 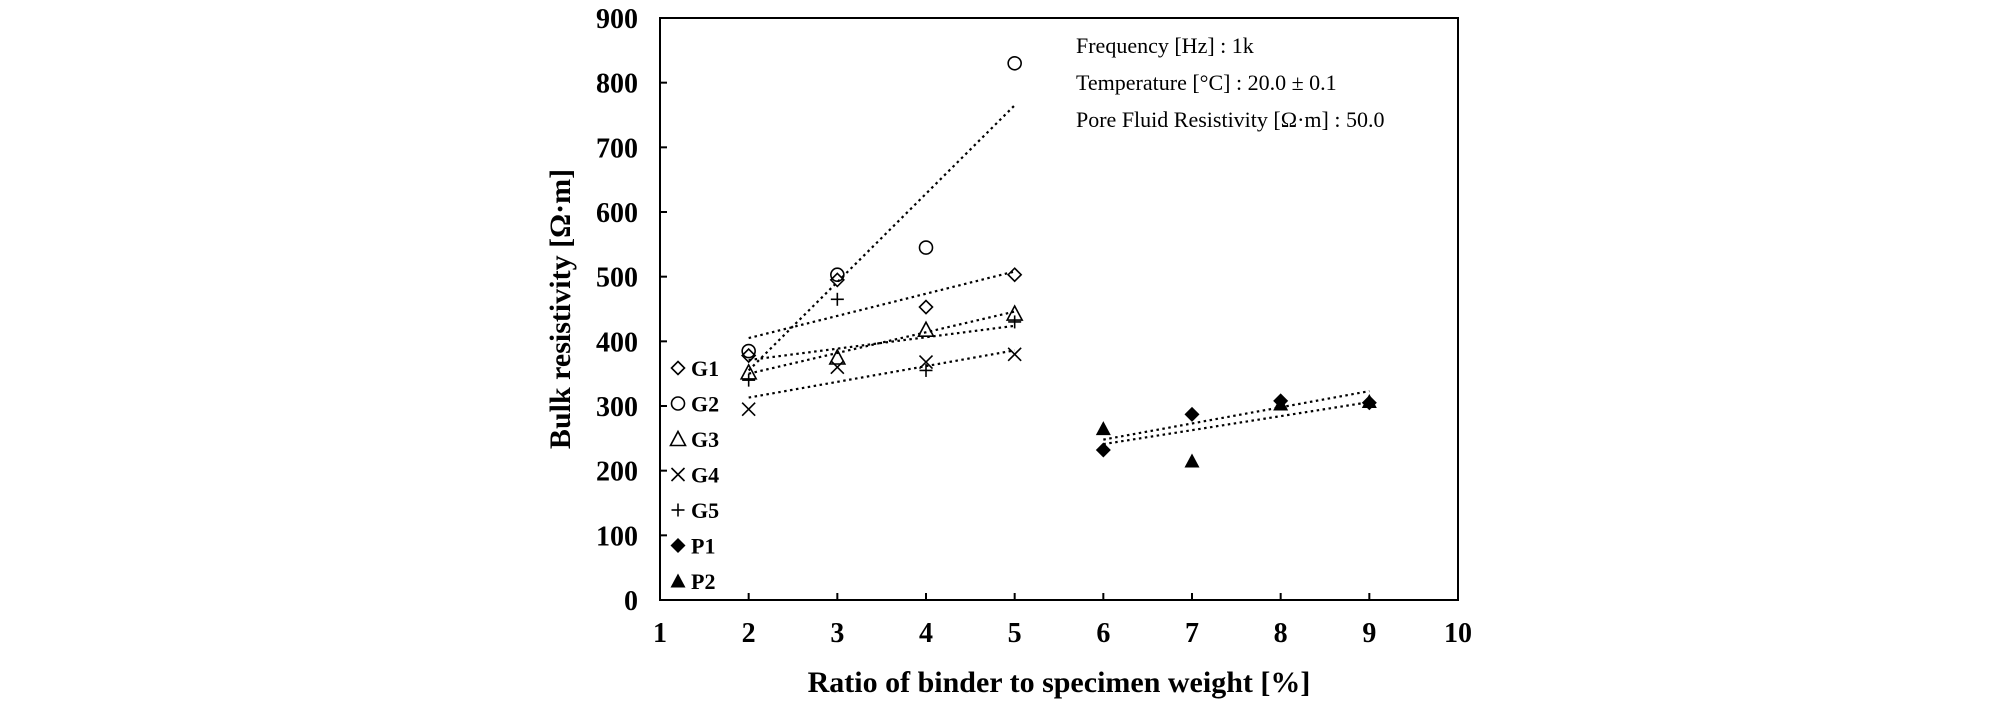 What do you see at coordinates (881, 343) in the screenshot?
I see `trend-line-g5` at bounding box center [881, 343].